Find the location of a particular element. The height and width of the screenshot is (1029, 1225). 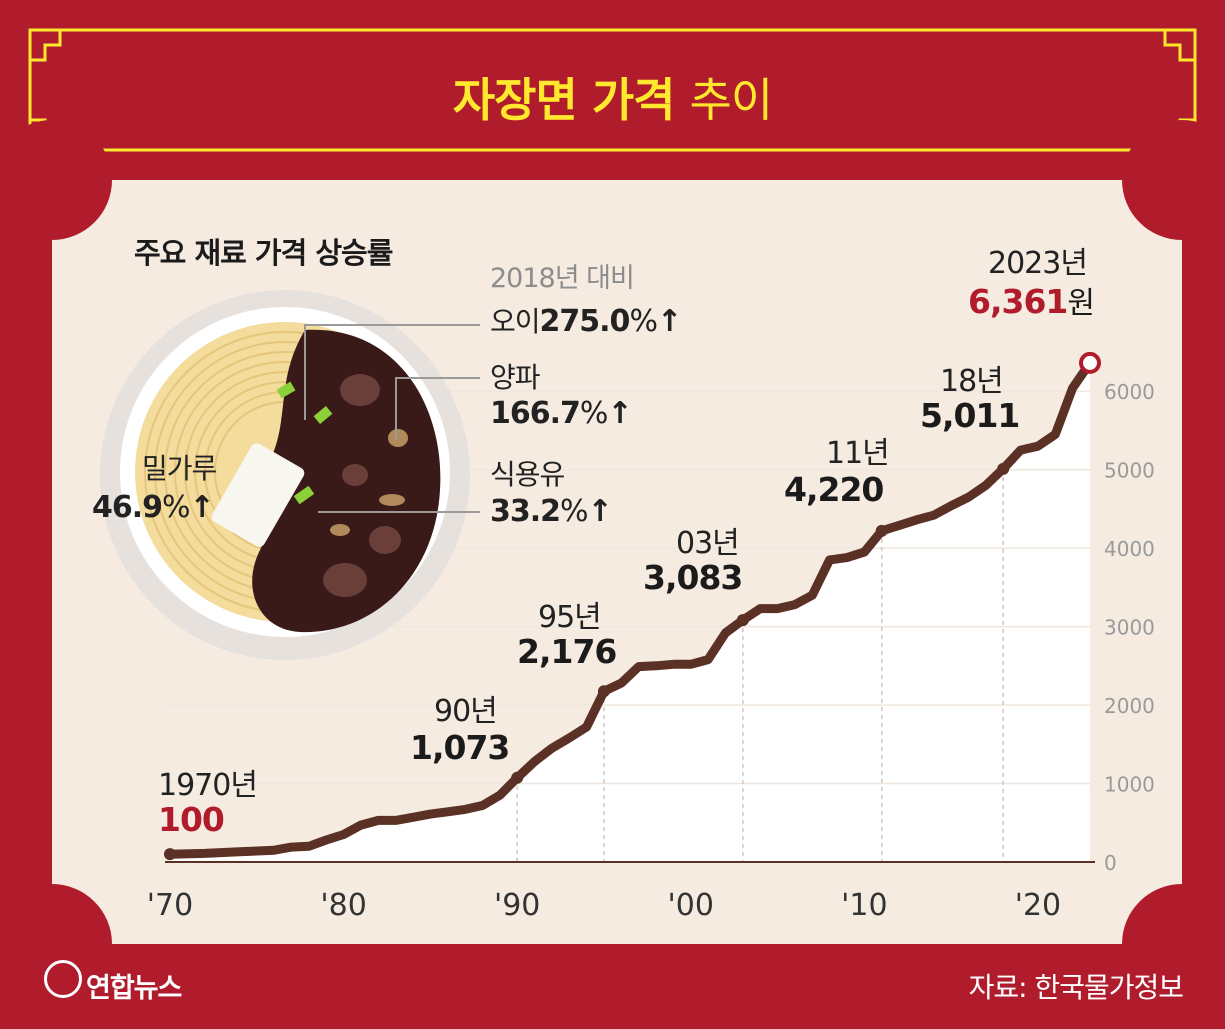

footer-source: 자료: 한국물가정보 is located at coordinates (1076, 987).